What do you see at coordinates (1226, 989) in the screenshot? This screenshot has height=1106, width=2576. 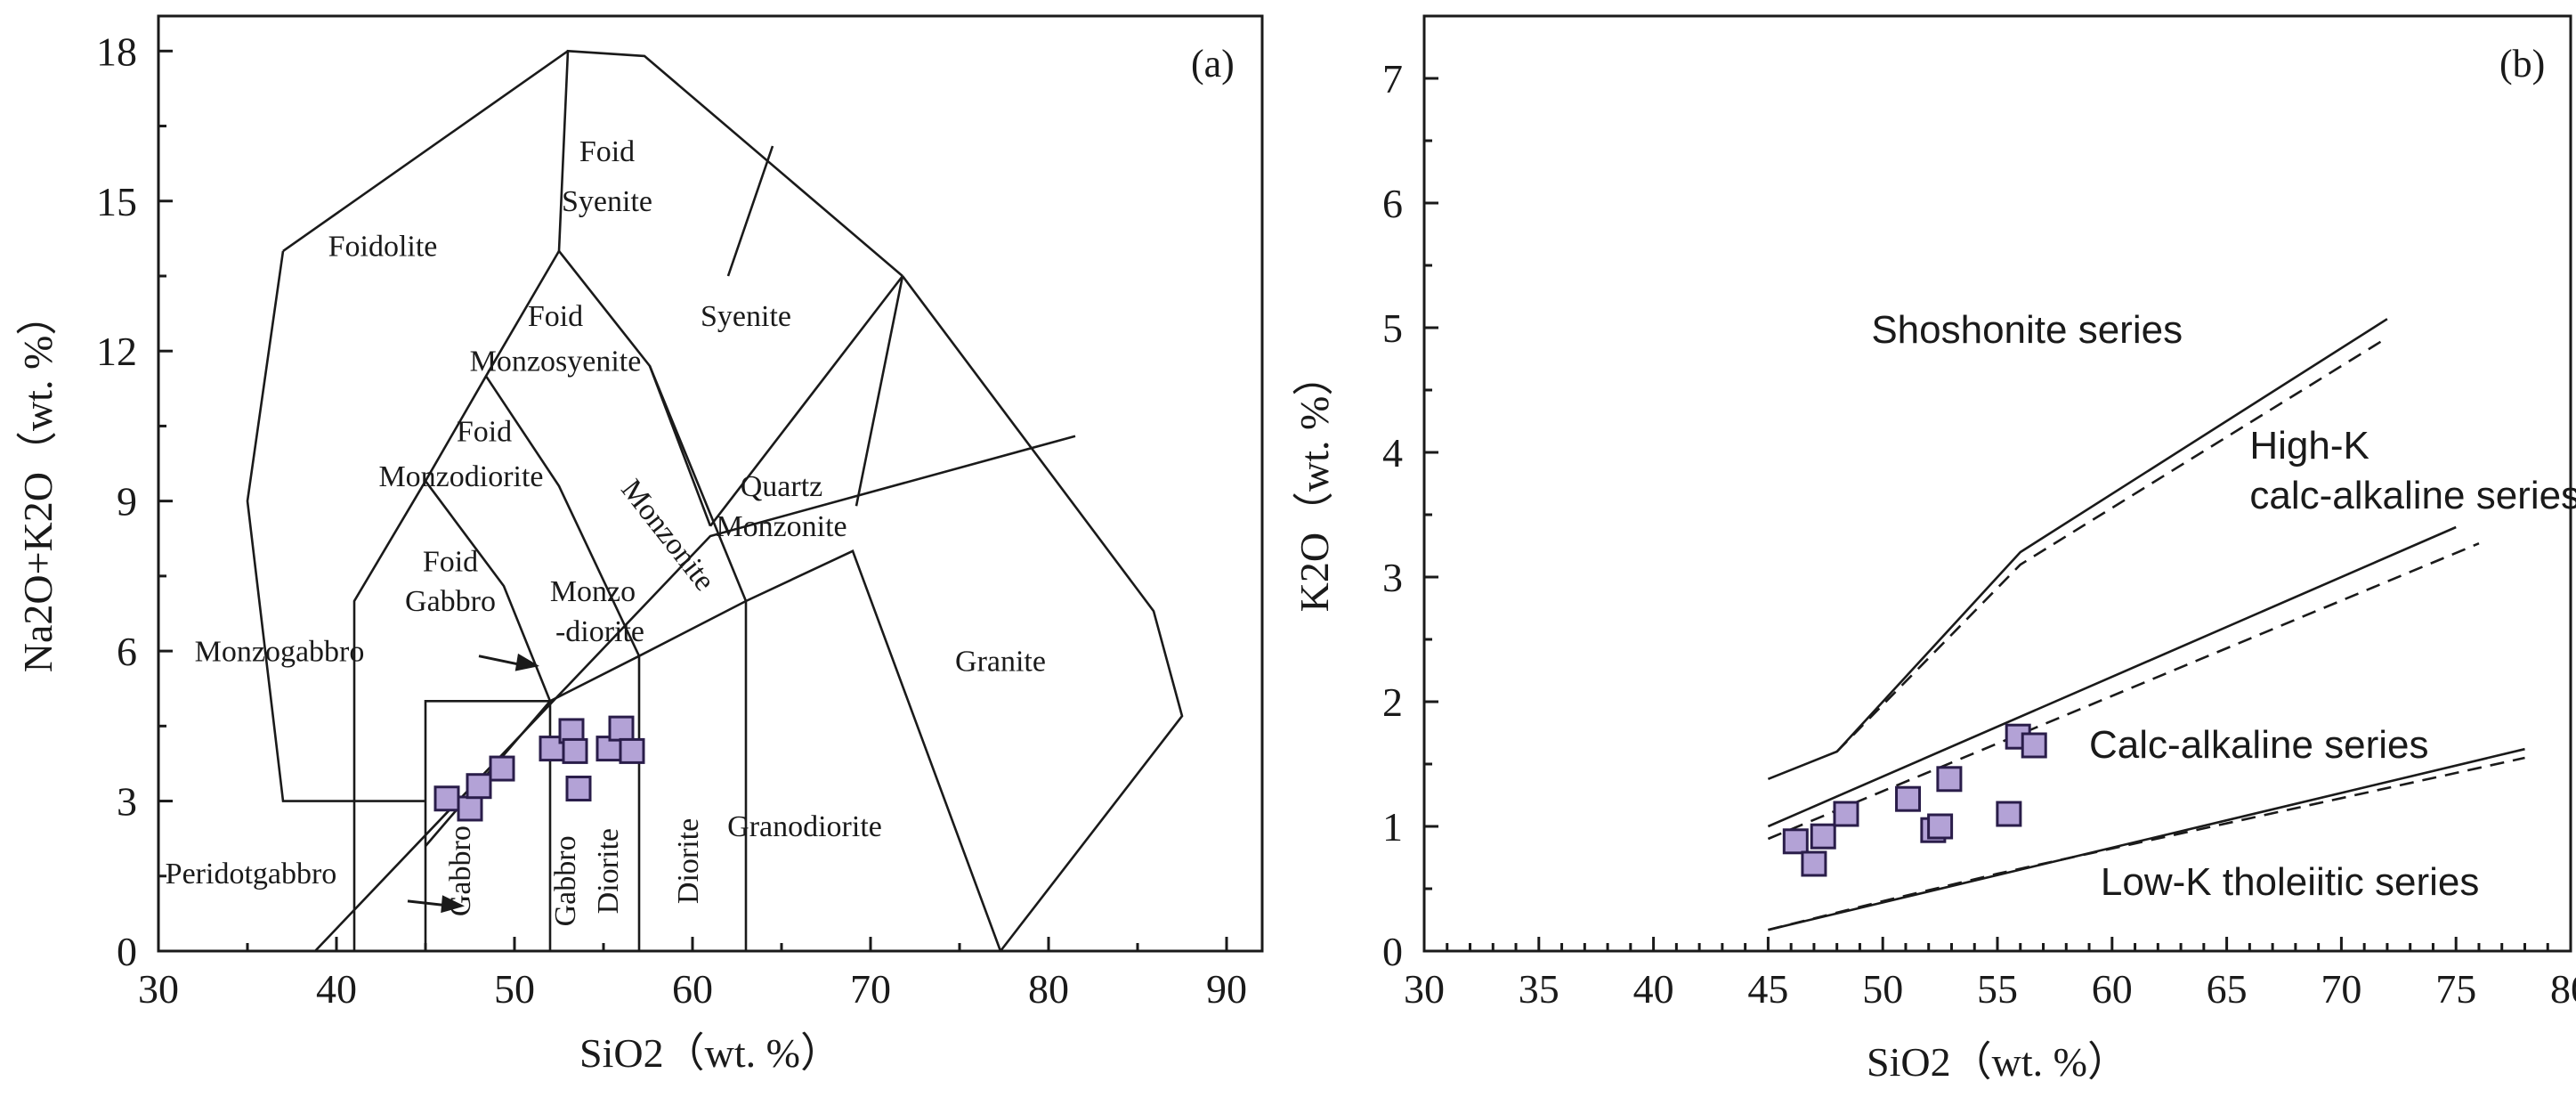 I see `panel-a-x-tick-label: 90` at bounding box center [1226, 989].